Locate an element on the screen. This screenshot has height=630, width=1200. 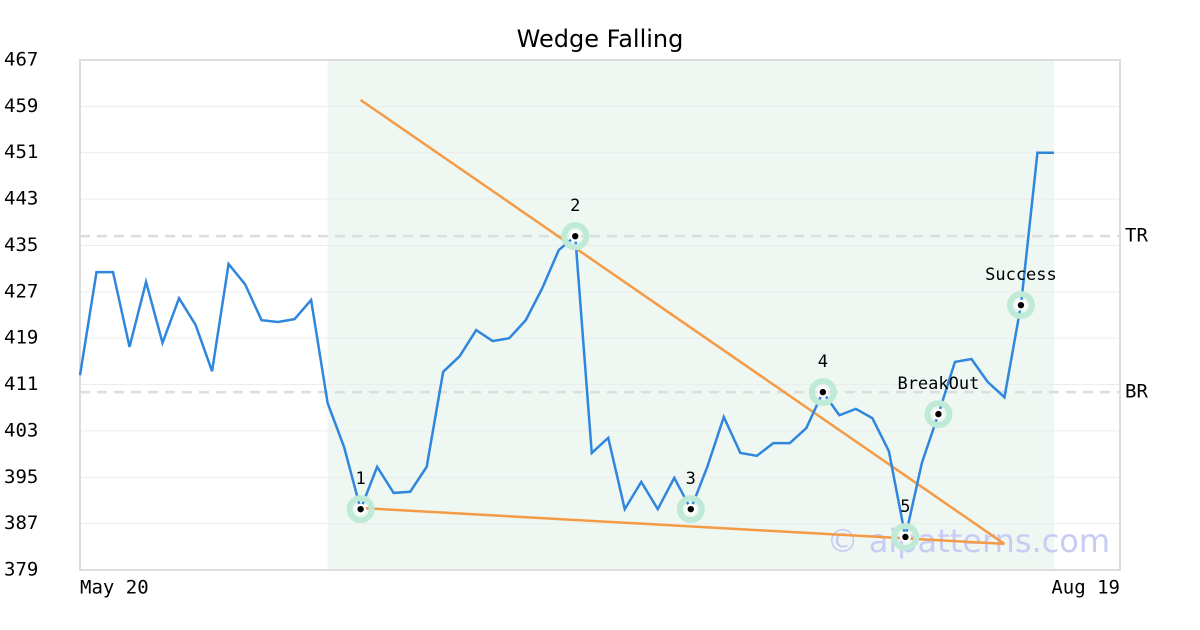
y-tick-label: 395 is located at coordinates (21, 477).